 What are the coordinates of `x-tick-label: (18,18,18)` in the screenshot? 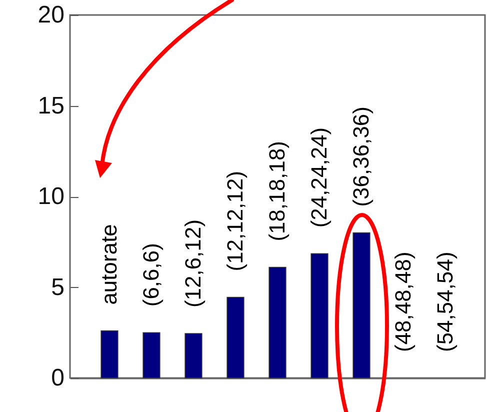 It's located at (277, 191).